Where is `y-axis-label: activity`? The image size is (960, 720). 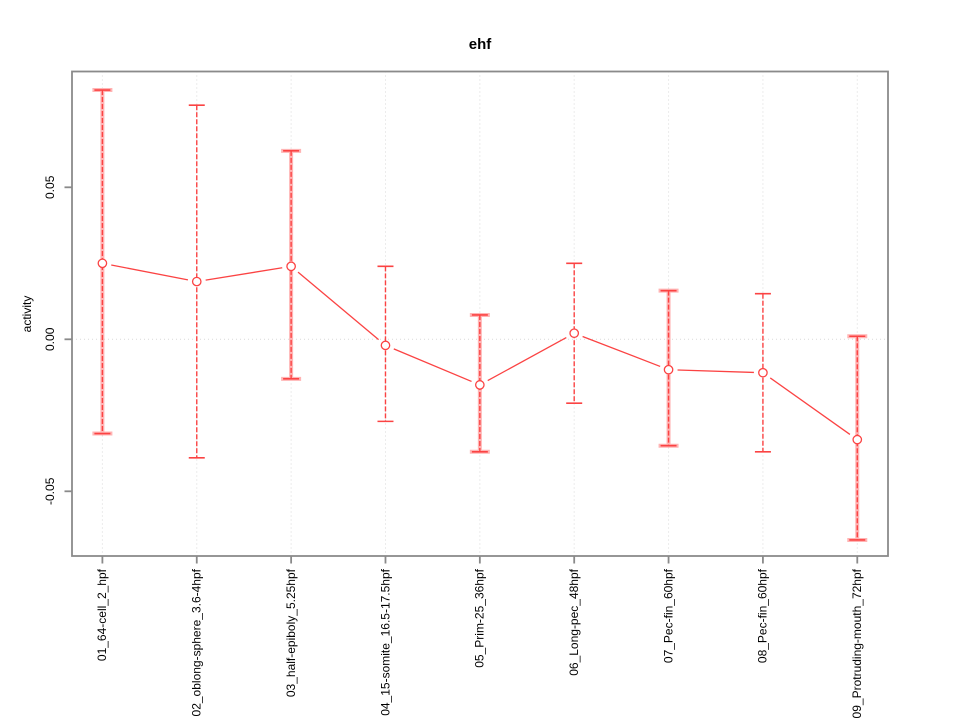 y-axis-label: activity is located at coordinates (27, 314).